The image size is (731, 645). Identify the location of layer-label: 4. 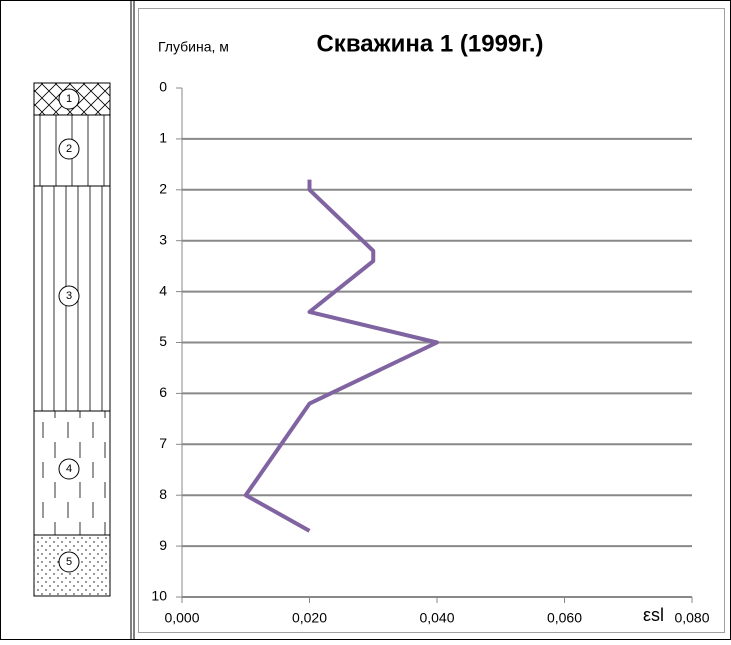
(69, 469).